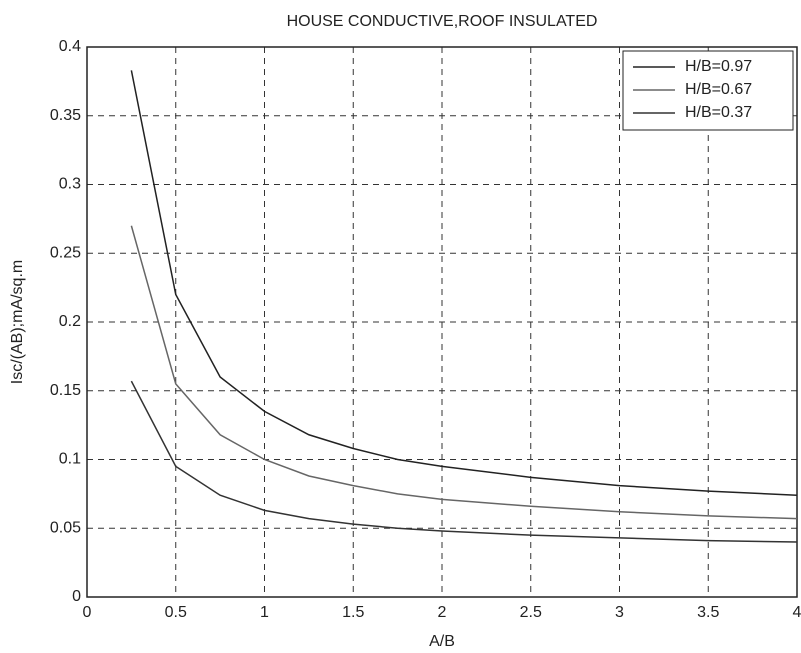  I want to click on y-axis-label: Isc/(AB);mA/sq.m, so click(17, 322).